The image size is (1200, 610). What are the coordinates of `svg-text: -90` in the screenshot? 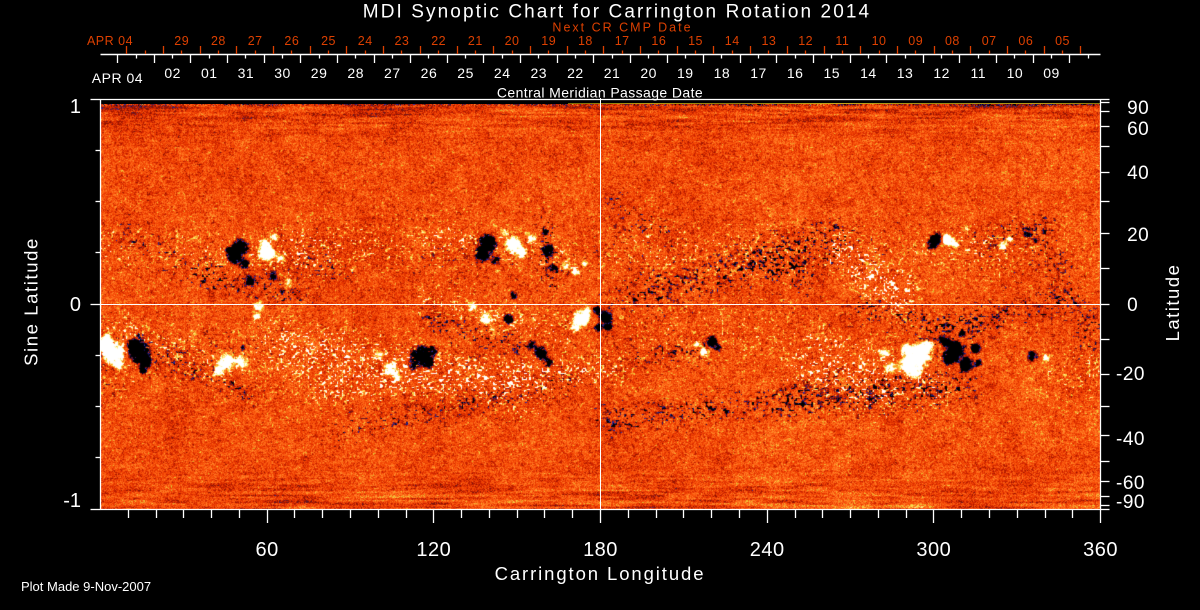 It's located at (1130, 502).